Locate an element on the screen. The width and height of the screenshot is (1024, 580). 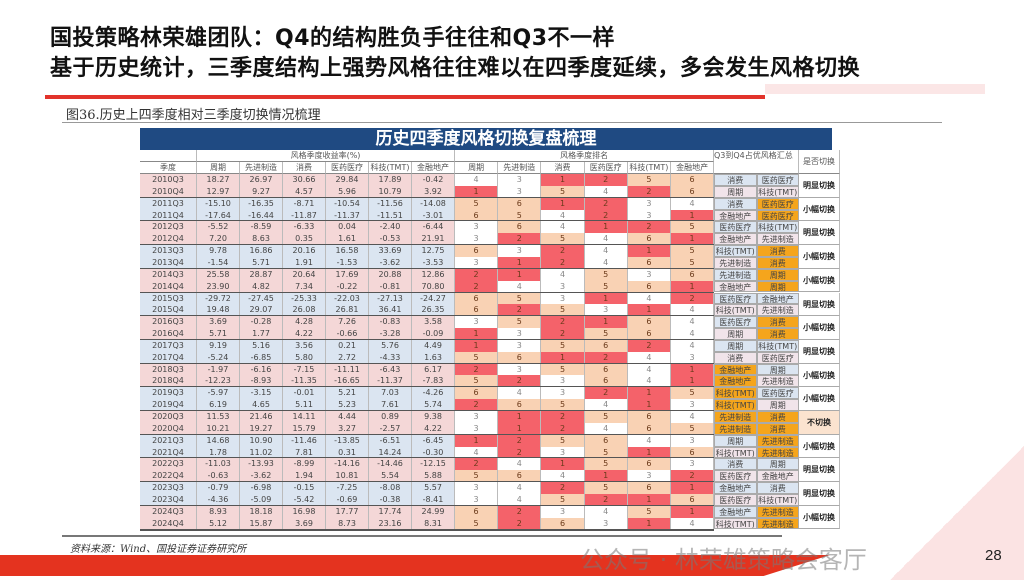
return-cell: -5.42 is located at coordinates (304, 499).